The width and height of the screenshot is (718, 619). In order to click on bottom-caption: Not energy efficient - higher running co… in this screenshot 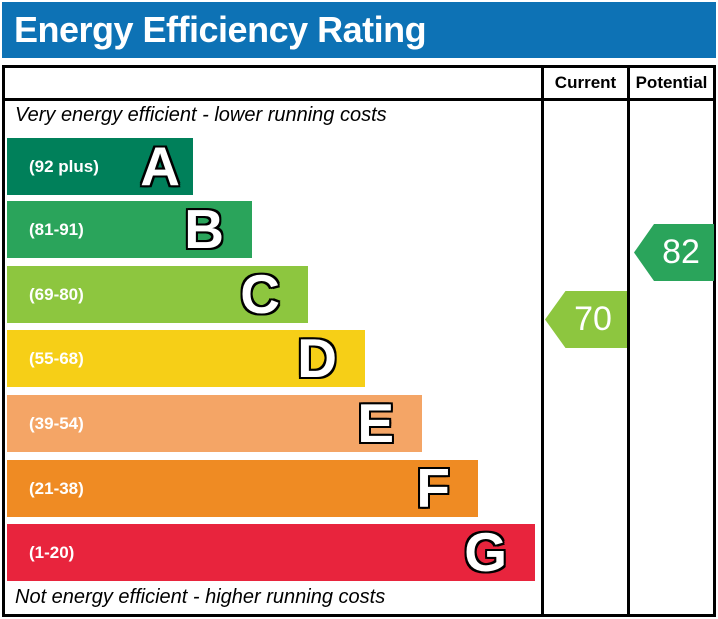, I will do `click(200, 597)`.